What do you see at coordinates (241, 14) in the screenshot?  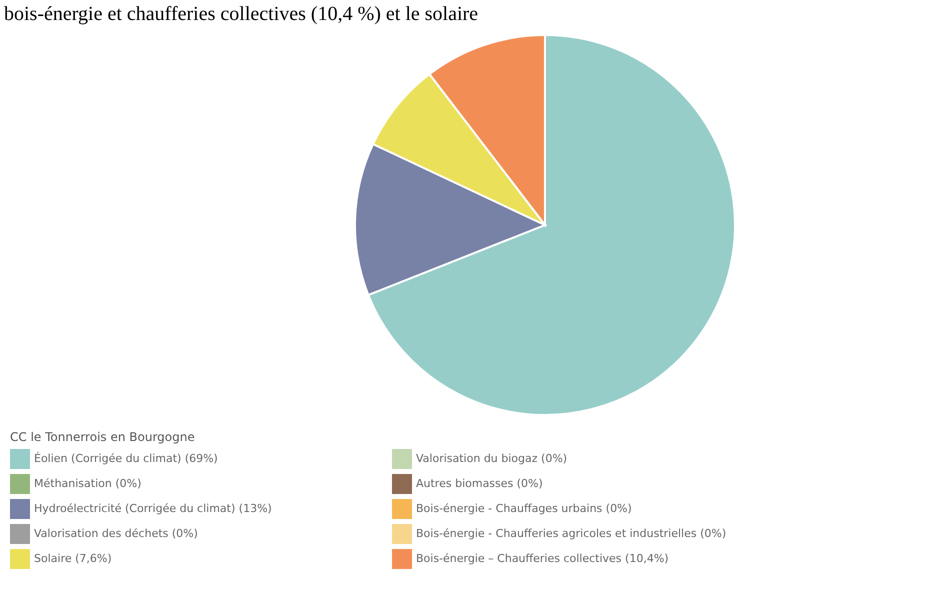 I see `text: bois-énergie et chaufferies collectives (10,4 %) et le solaire` at bounding box center [241, 14].